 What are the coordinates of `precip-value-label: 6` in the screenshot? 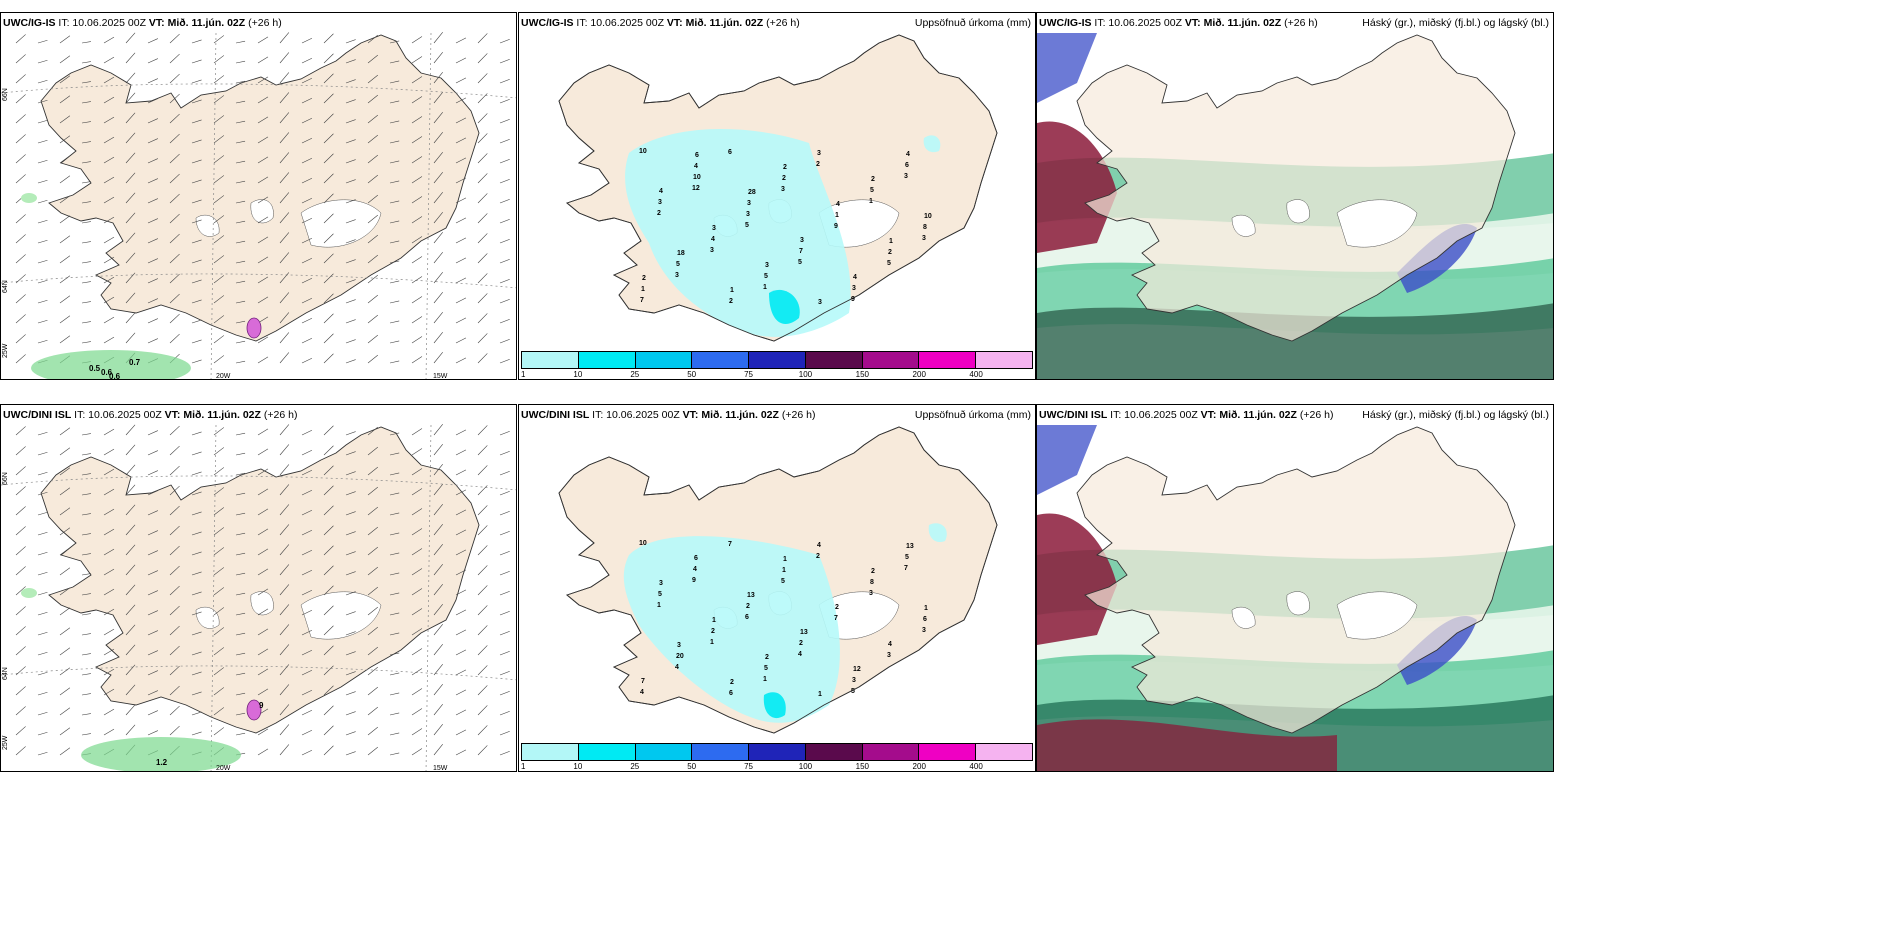 It's located at (925, 619).